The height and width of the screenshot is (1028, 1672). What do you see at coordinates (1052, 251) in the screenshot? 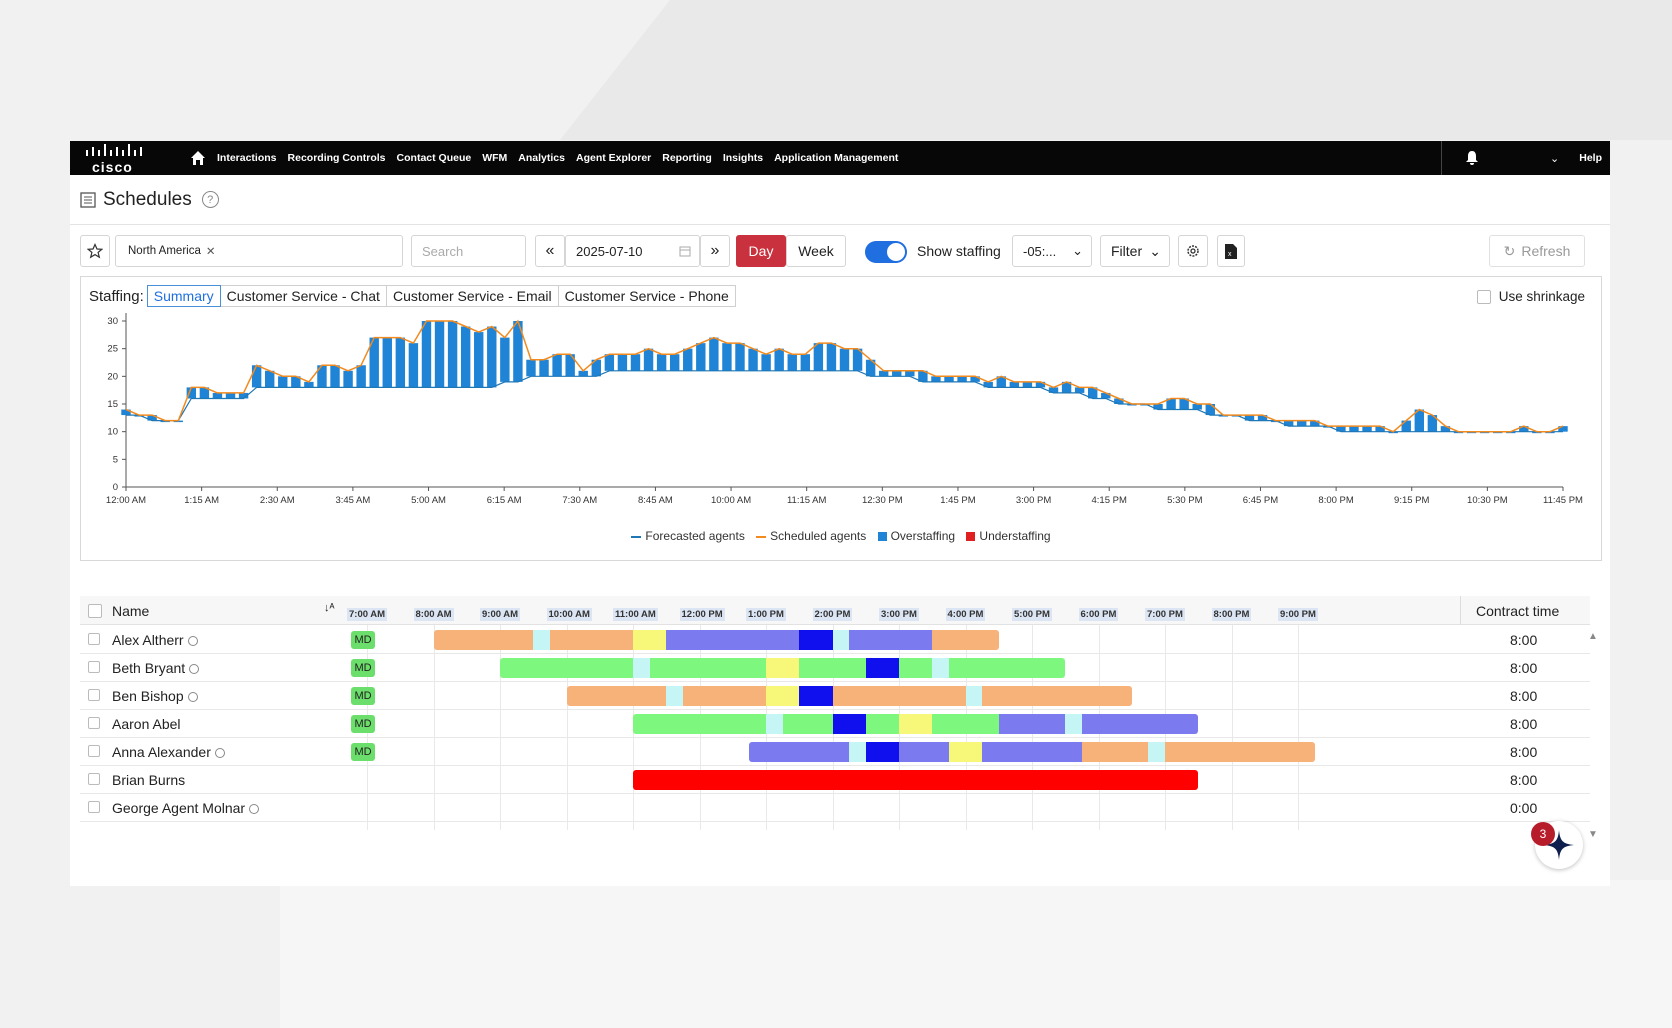
I see `timezone-select: -05:... ⌄` at bounding box center [1052, 251].